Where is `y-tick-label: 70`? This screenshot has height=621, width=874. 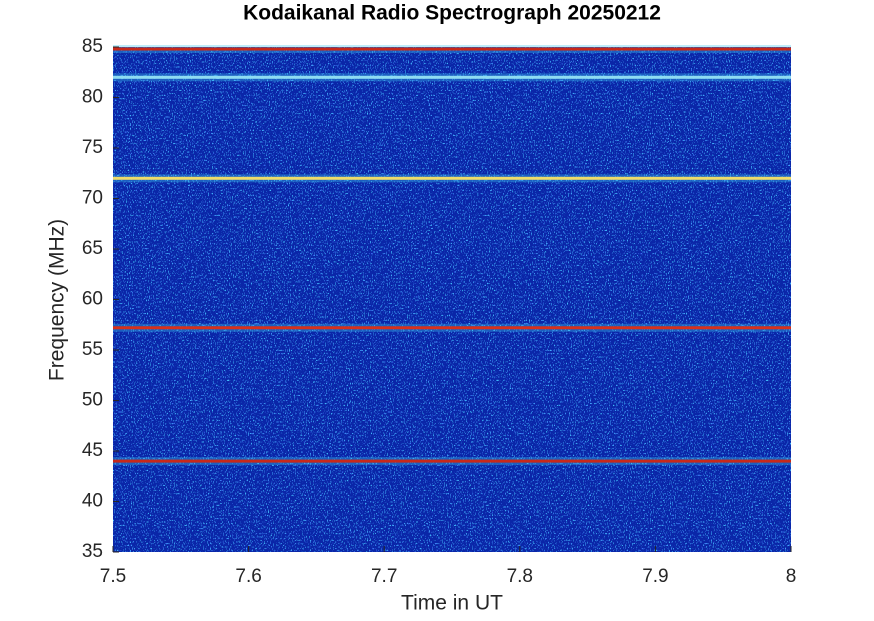
y-tick-label: 70 is located at coordinates (92, 198).